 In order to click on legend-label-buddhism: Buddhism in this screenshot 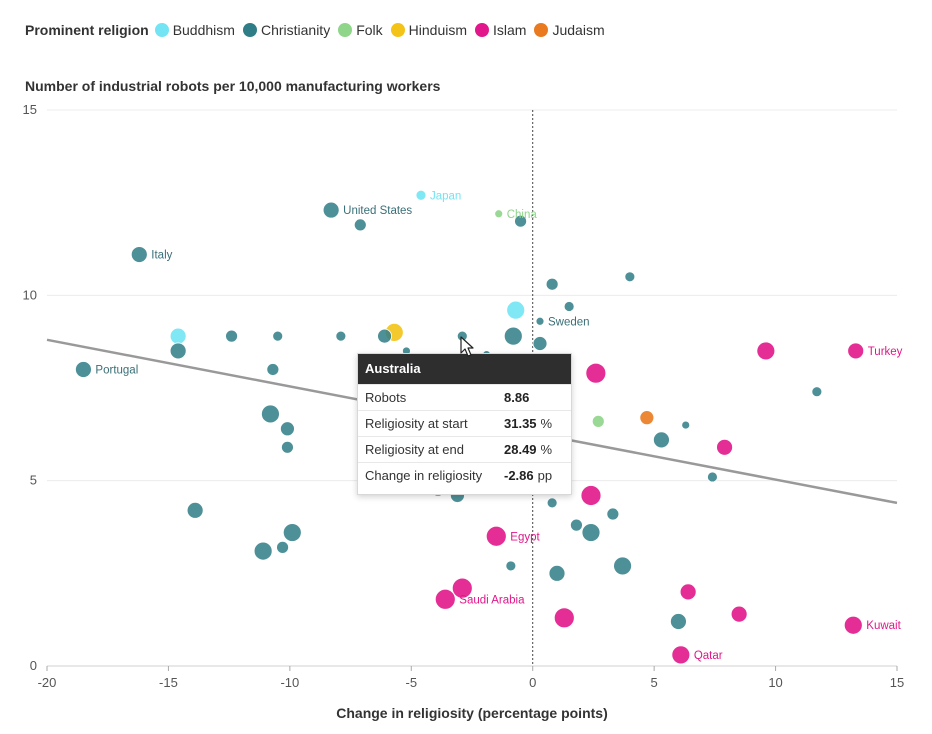, I will do `click(203, 30)`.